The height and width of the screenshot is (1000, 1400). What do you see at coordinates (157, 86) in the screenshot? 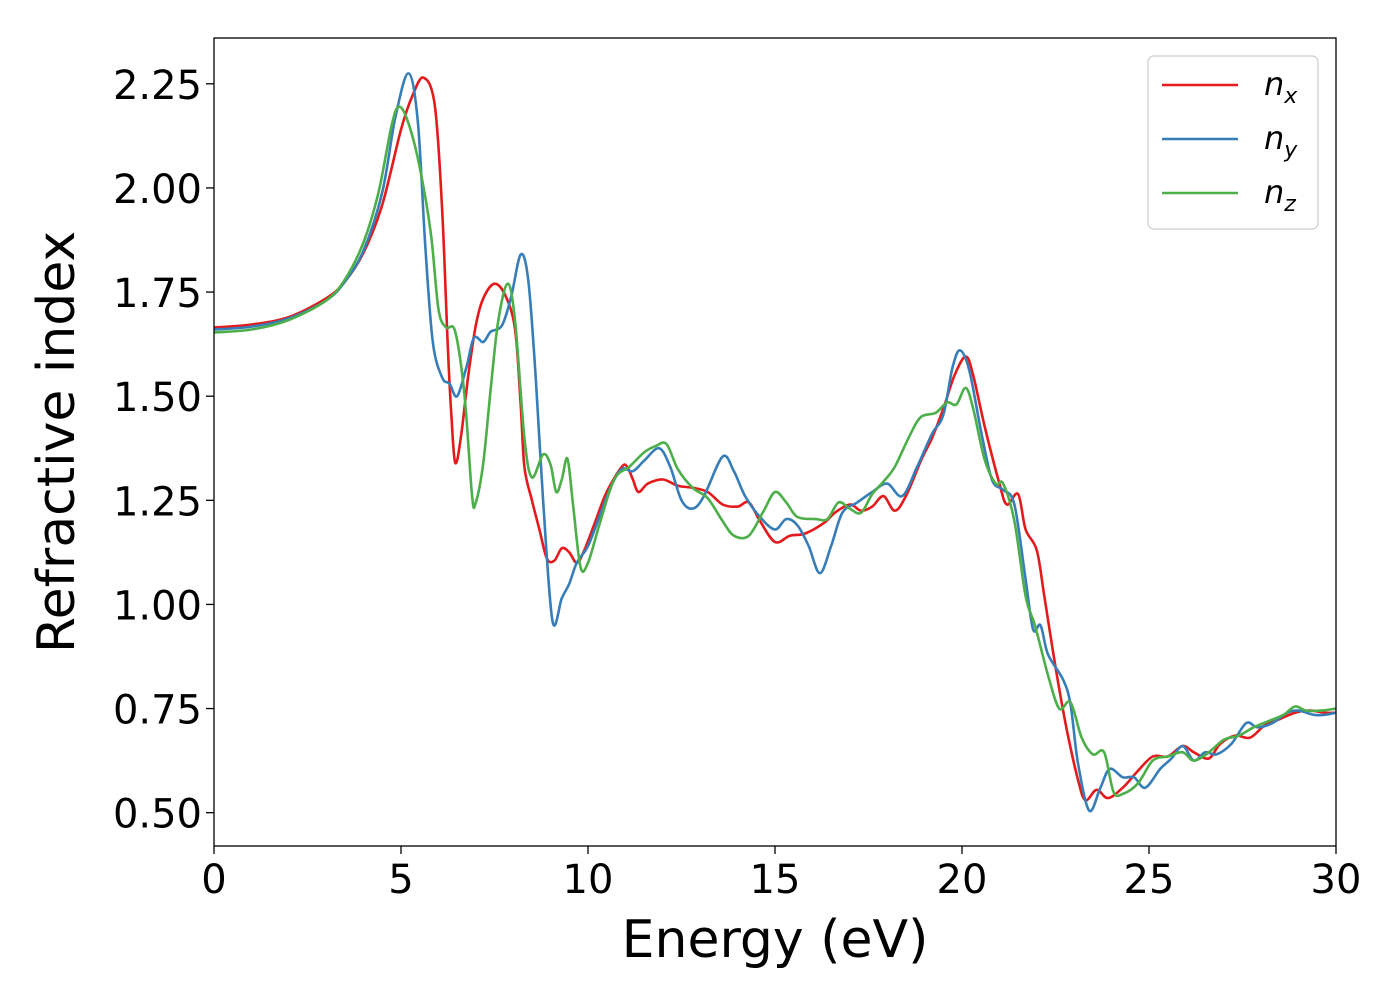
I see `y-tick-label: 2.25` at bounding box center [157, 86].